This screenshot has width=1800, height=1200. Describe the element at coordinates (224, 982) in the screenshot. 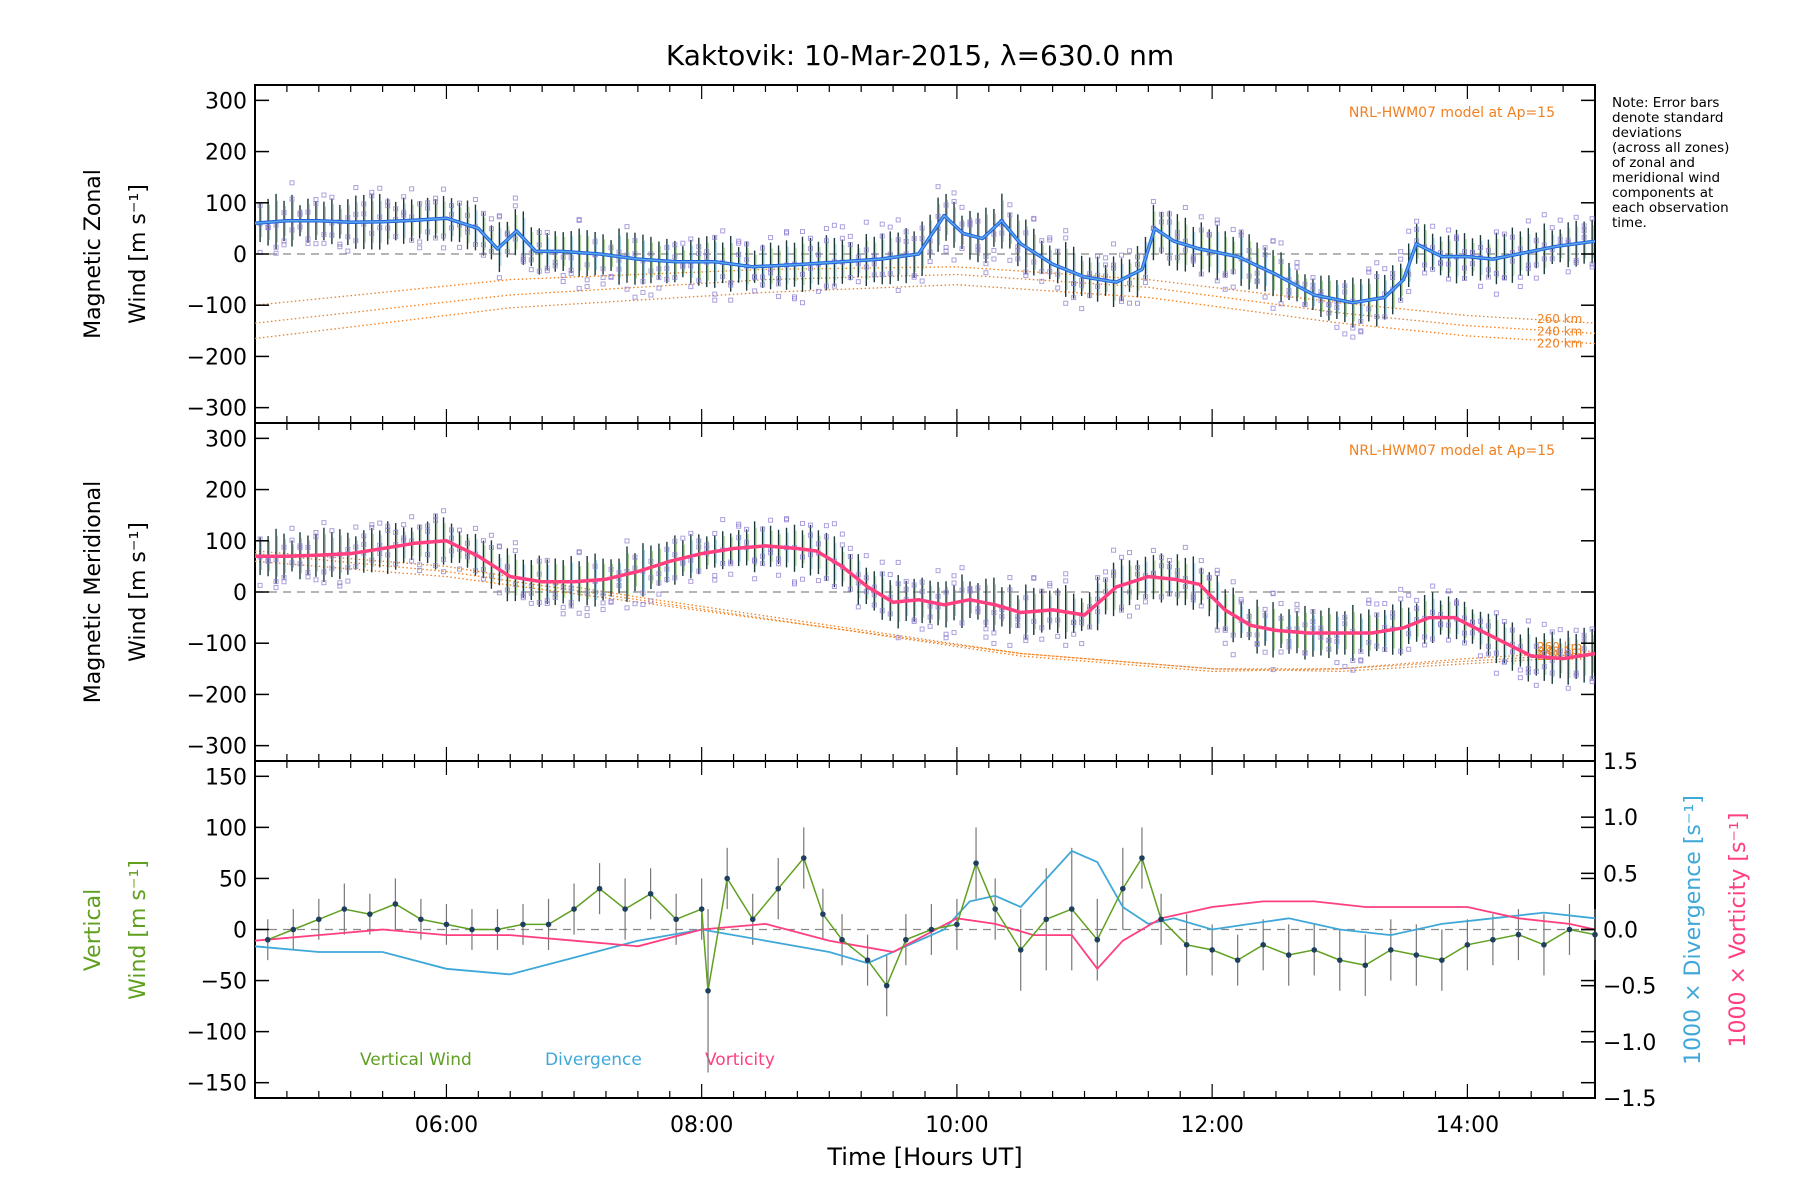

I see `y-tick-label: −50` at that location.